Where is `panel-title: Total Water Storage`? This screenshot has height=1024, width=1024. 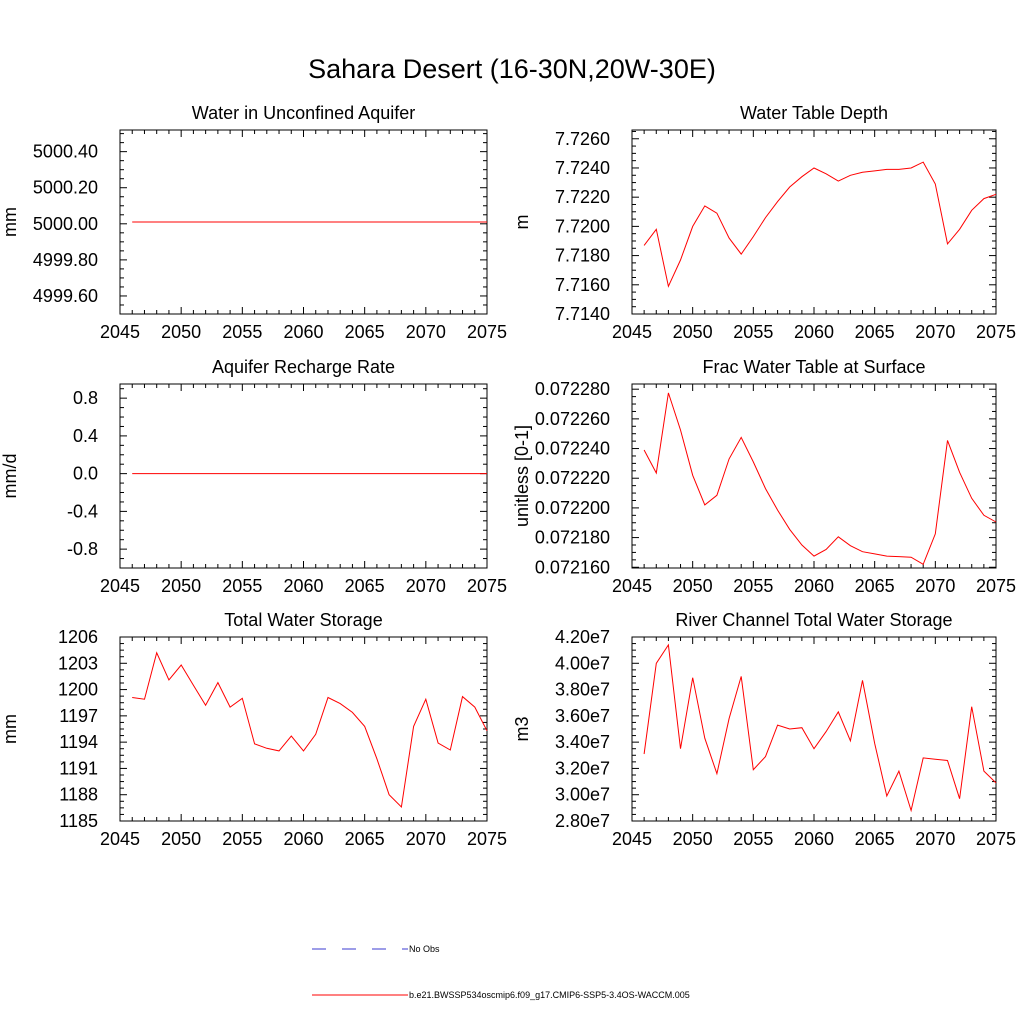 panel-title: Total Water Storage is located at coordinates (303, 620).